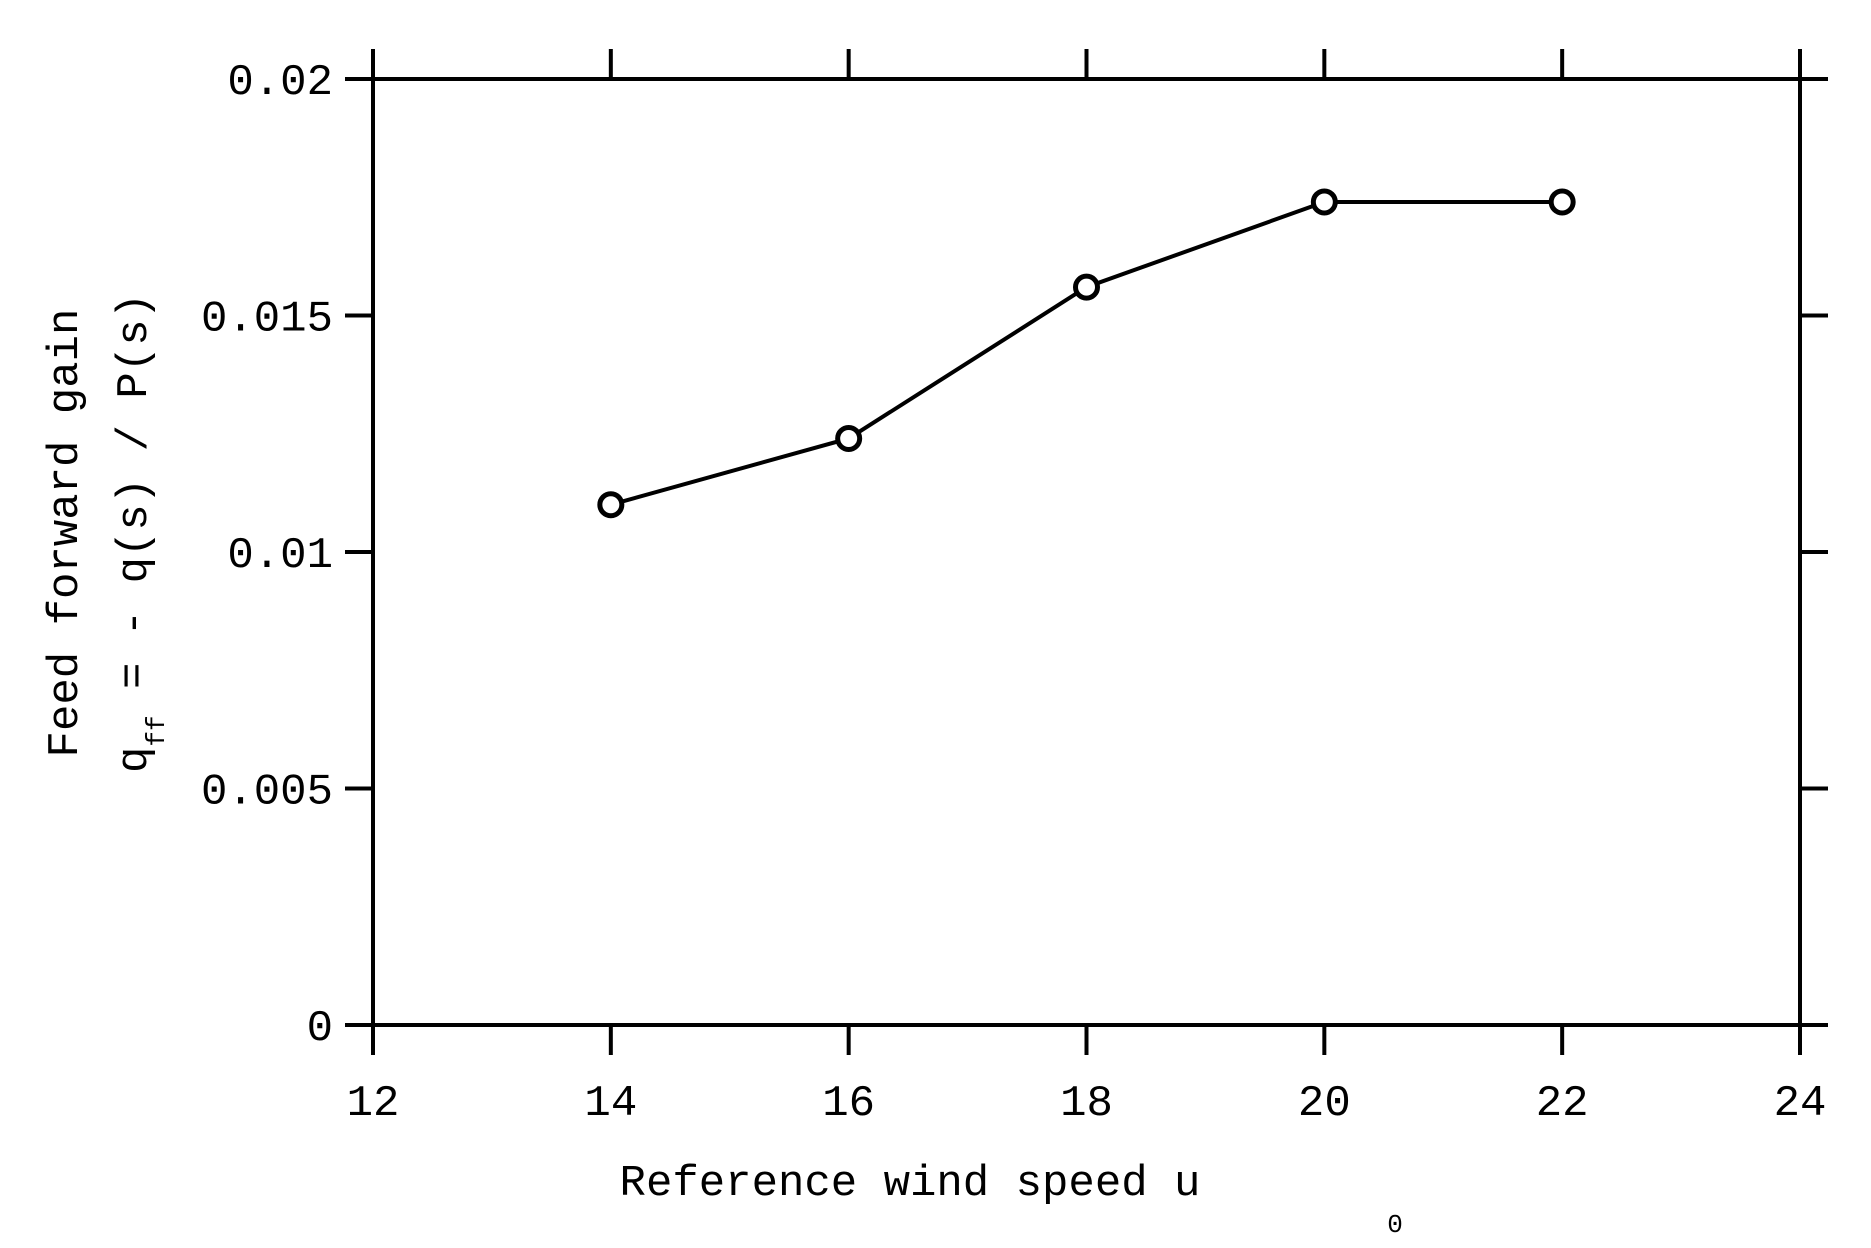 This screenshot has width=1871, height=1248. I want to click on x-axis-title-subscript: 0, so click(1395, 1225).